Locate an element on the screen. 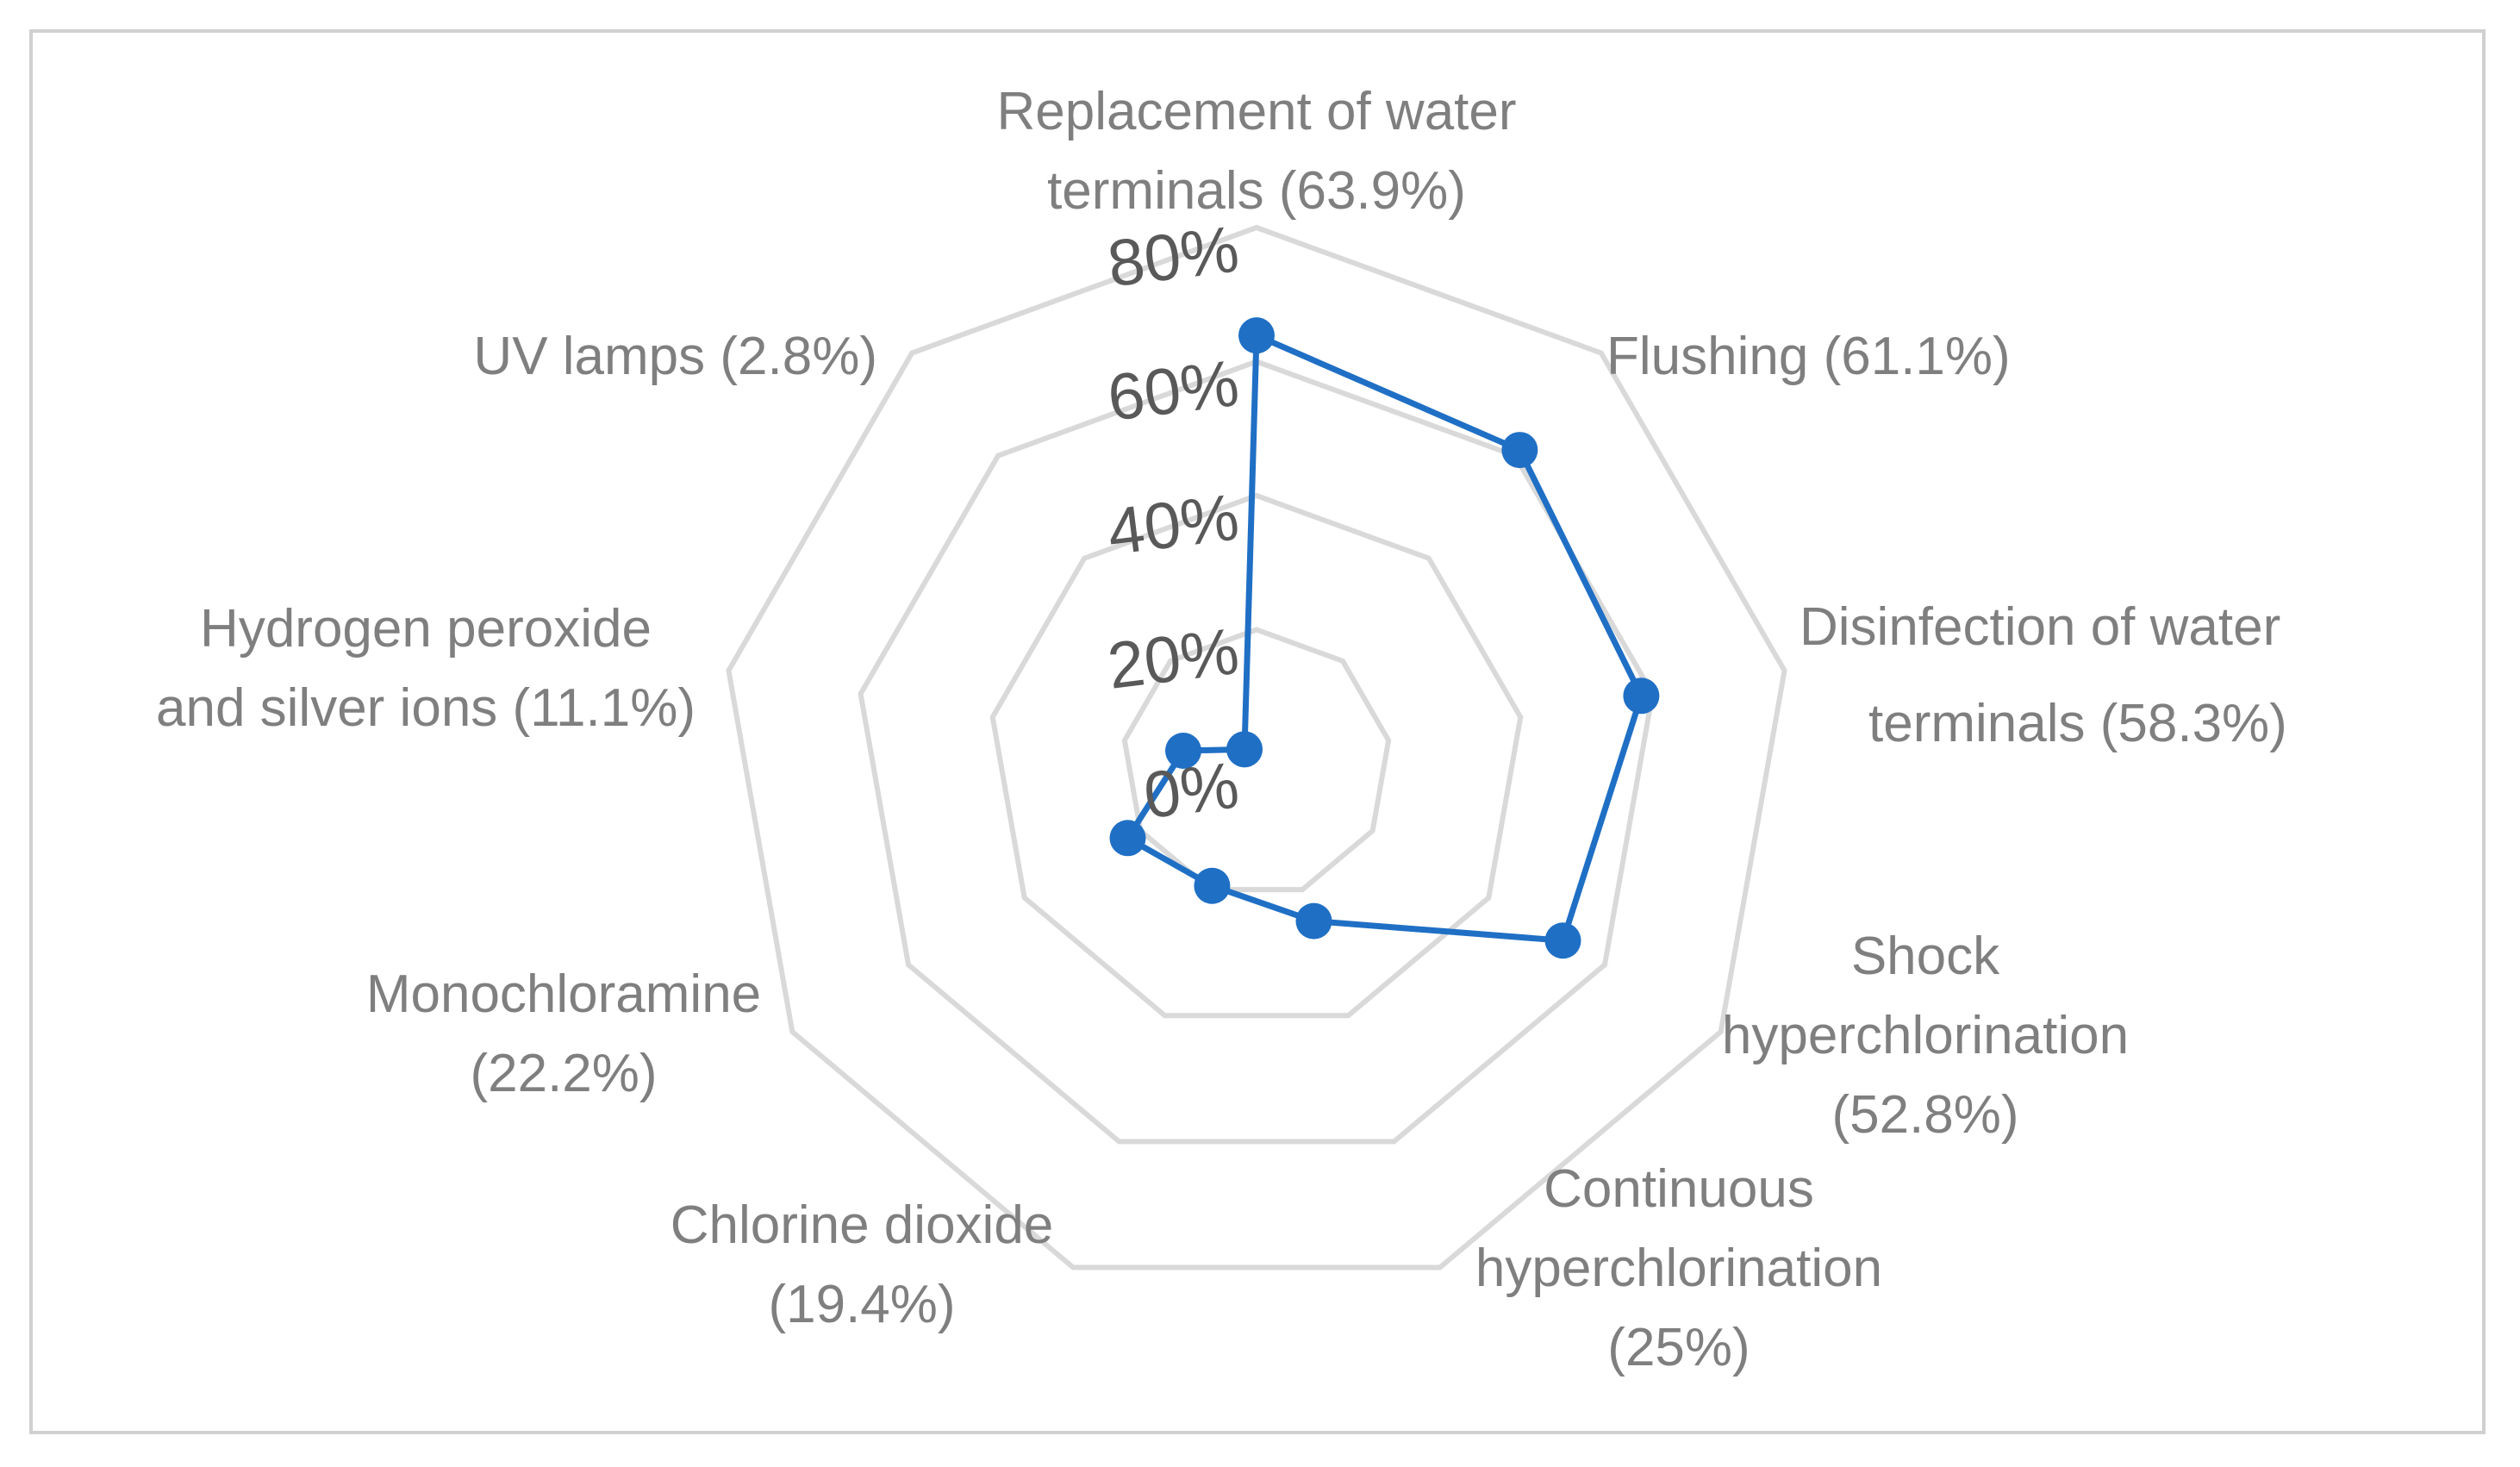 Image resolution: width=2520 pixels, height=1467 pixels. category-label-2: Flushing (61.1%) is located at coordinates (1808, 356).